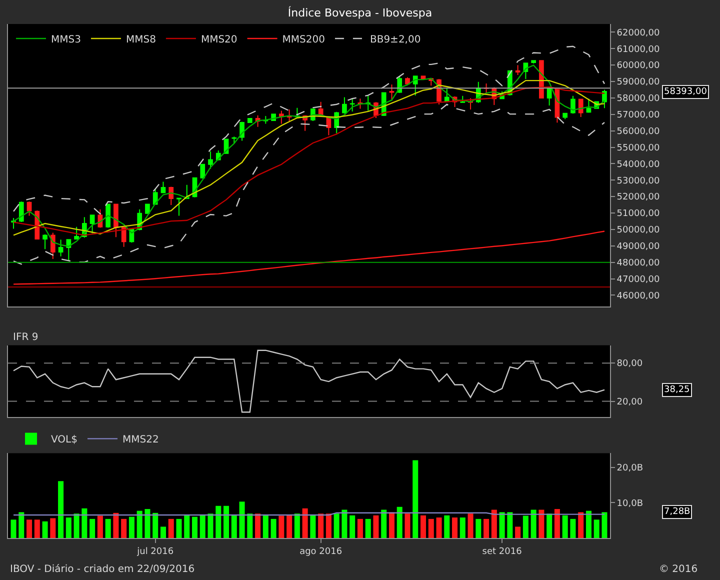 The height and width of the screenshot is (580, 720). I want to click on y-tick-label: 56000,00, so click(638, 131).